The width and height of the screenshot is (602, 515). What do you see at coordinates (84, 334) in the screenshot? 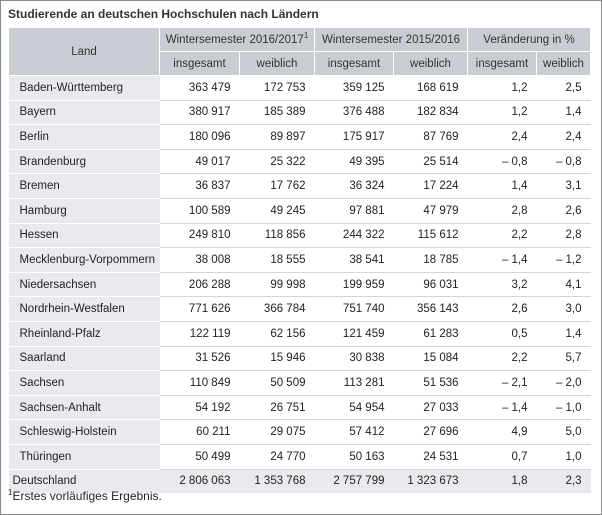
I see `land-cell: Rheinland-Pfalz` at bounding box center [84, 334].